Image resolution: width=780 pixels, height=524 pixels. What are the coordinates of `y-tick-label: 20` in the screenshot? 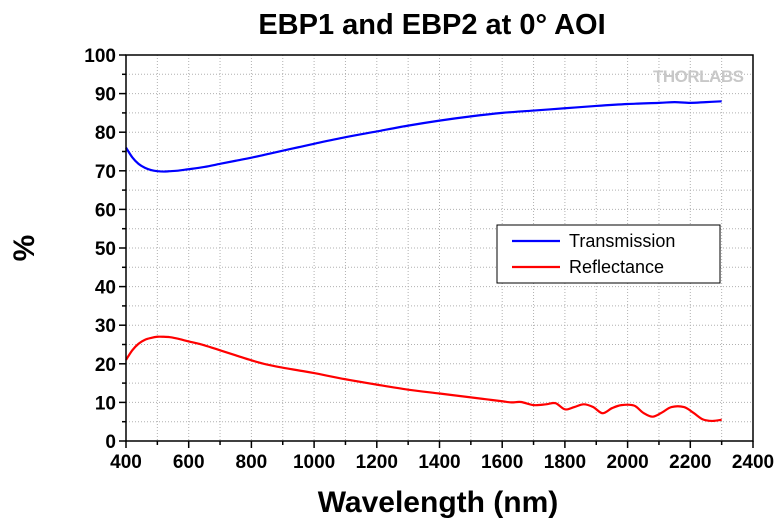 It's located at (105, 365).